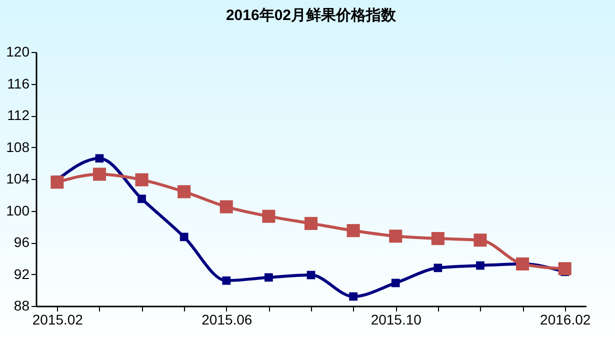 The width and height of the screenshot is (615, 346). I want to click on y-tick-label: 96, so click(22, 242).